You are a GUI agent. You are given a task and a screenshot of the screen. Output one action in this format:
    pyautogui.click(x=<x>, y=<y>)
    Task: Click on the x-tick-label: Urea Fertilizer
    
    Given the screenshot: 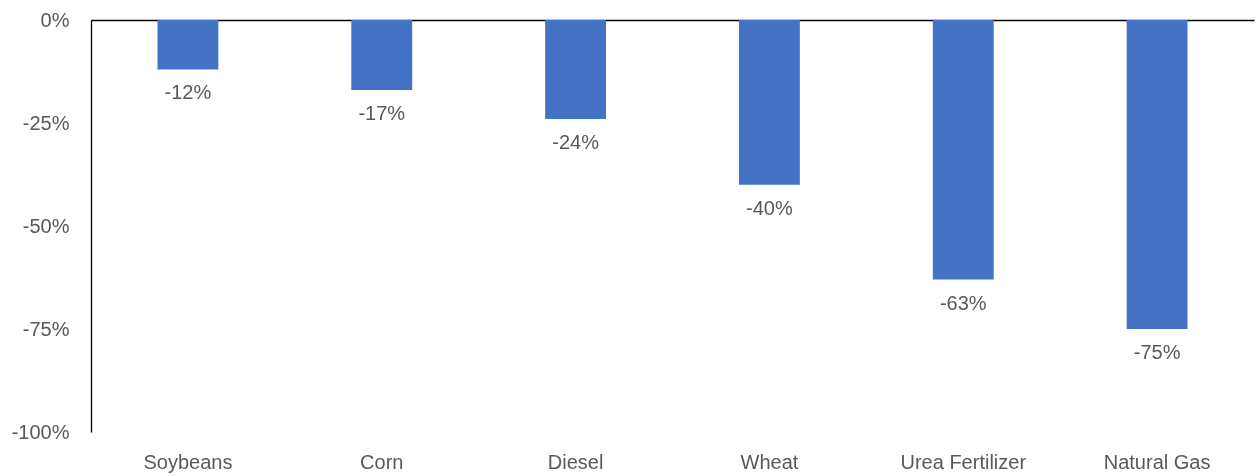 What is the action you would take?
    pyautogui.click(x=963, y=461)
    